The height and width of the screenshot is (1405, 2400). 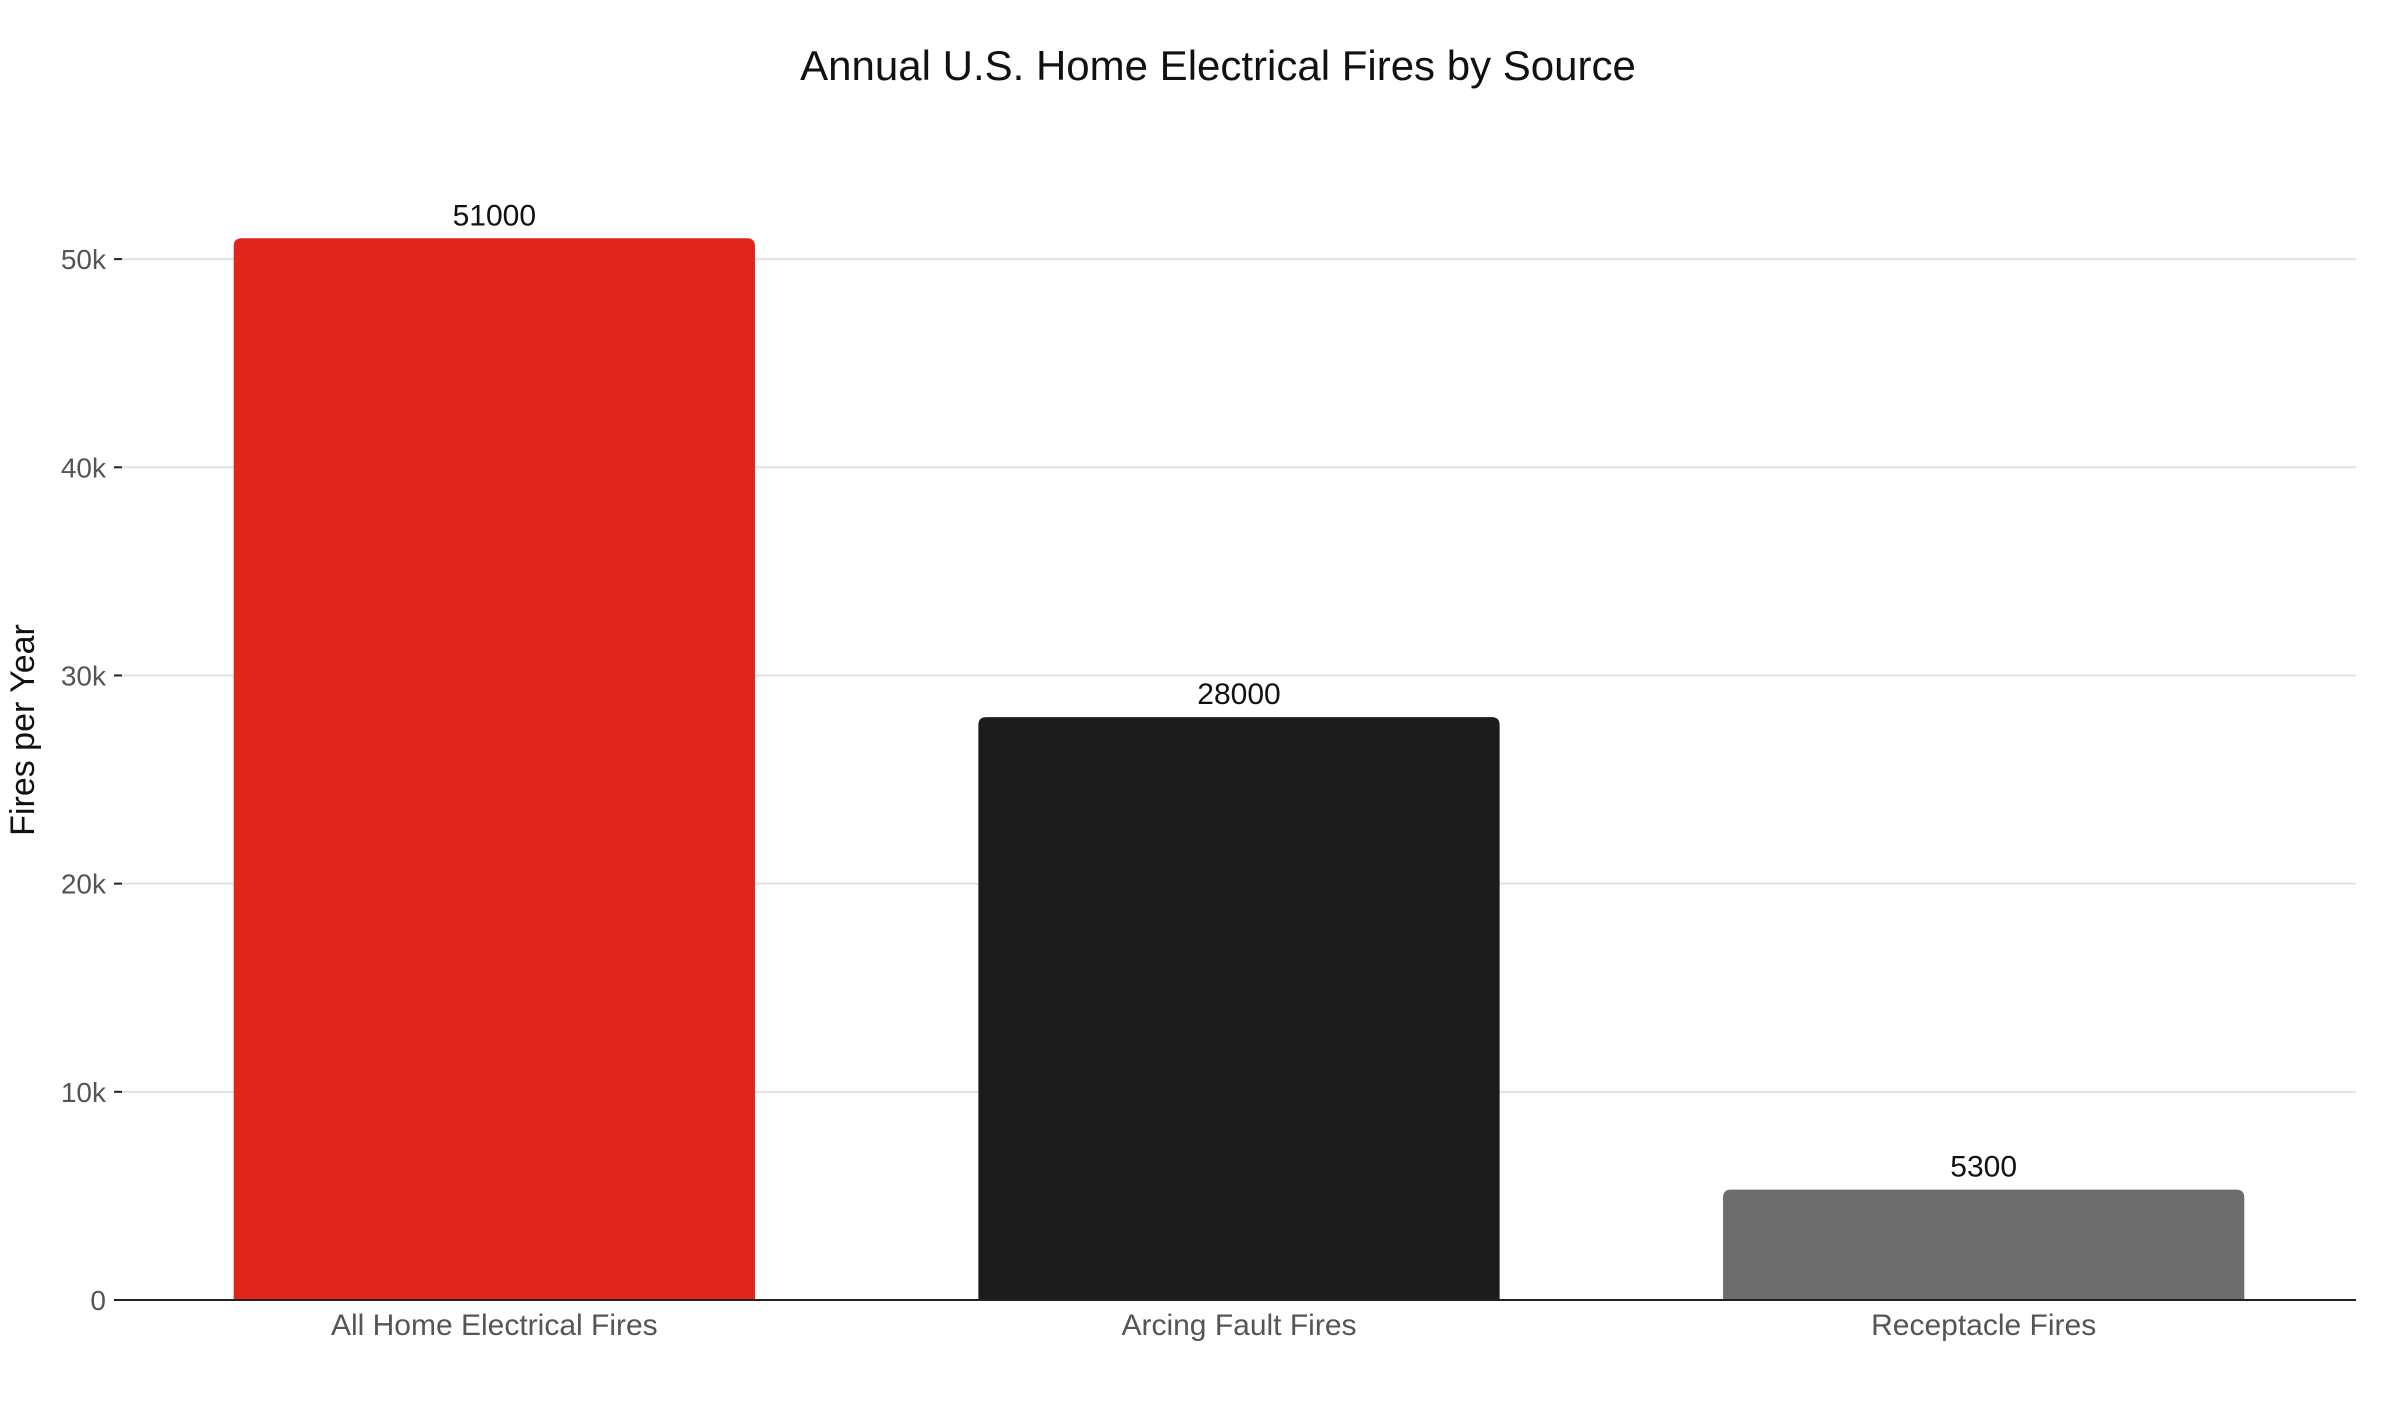 I want to click on y-axis-label: Fires per Year, so click(x=23, y=730).